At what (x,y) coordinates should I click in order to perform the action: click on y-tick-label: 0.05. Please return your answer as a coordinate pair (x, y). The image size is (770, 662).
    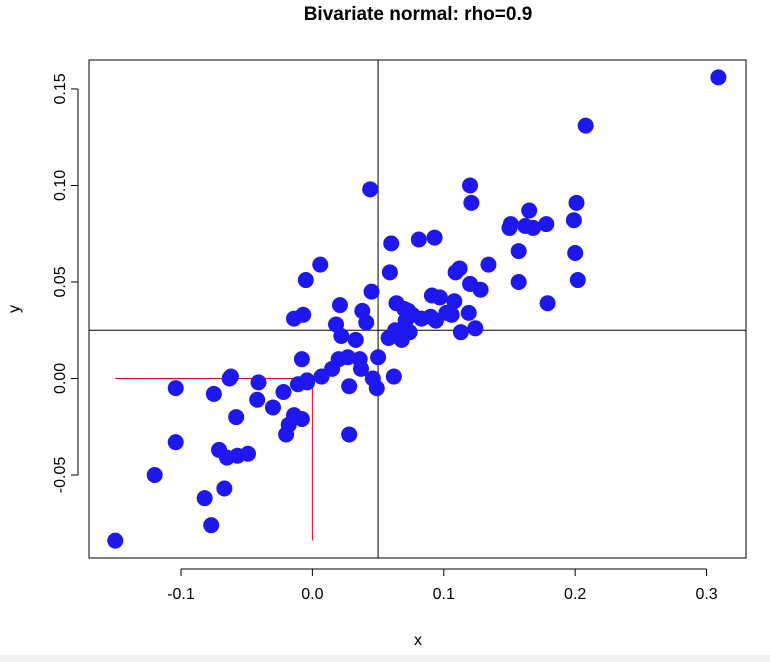
    Looking at the image, I should click on (60, 281).